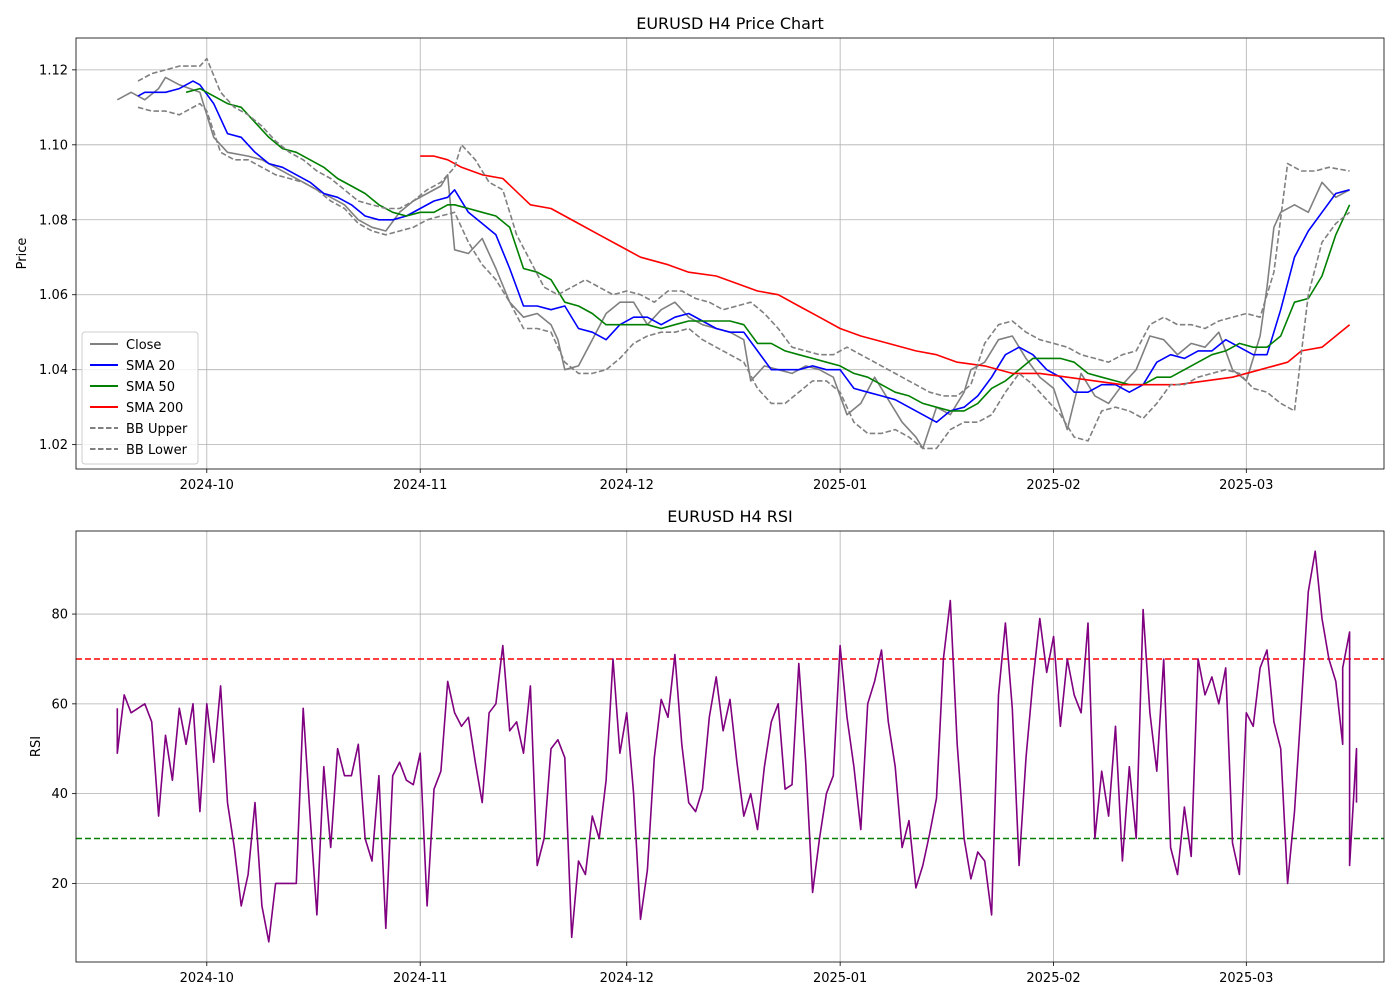 The width and height of the screenshot is (1400, 1000). I want to click on legend-entry: Close, so click(143, 345).